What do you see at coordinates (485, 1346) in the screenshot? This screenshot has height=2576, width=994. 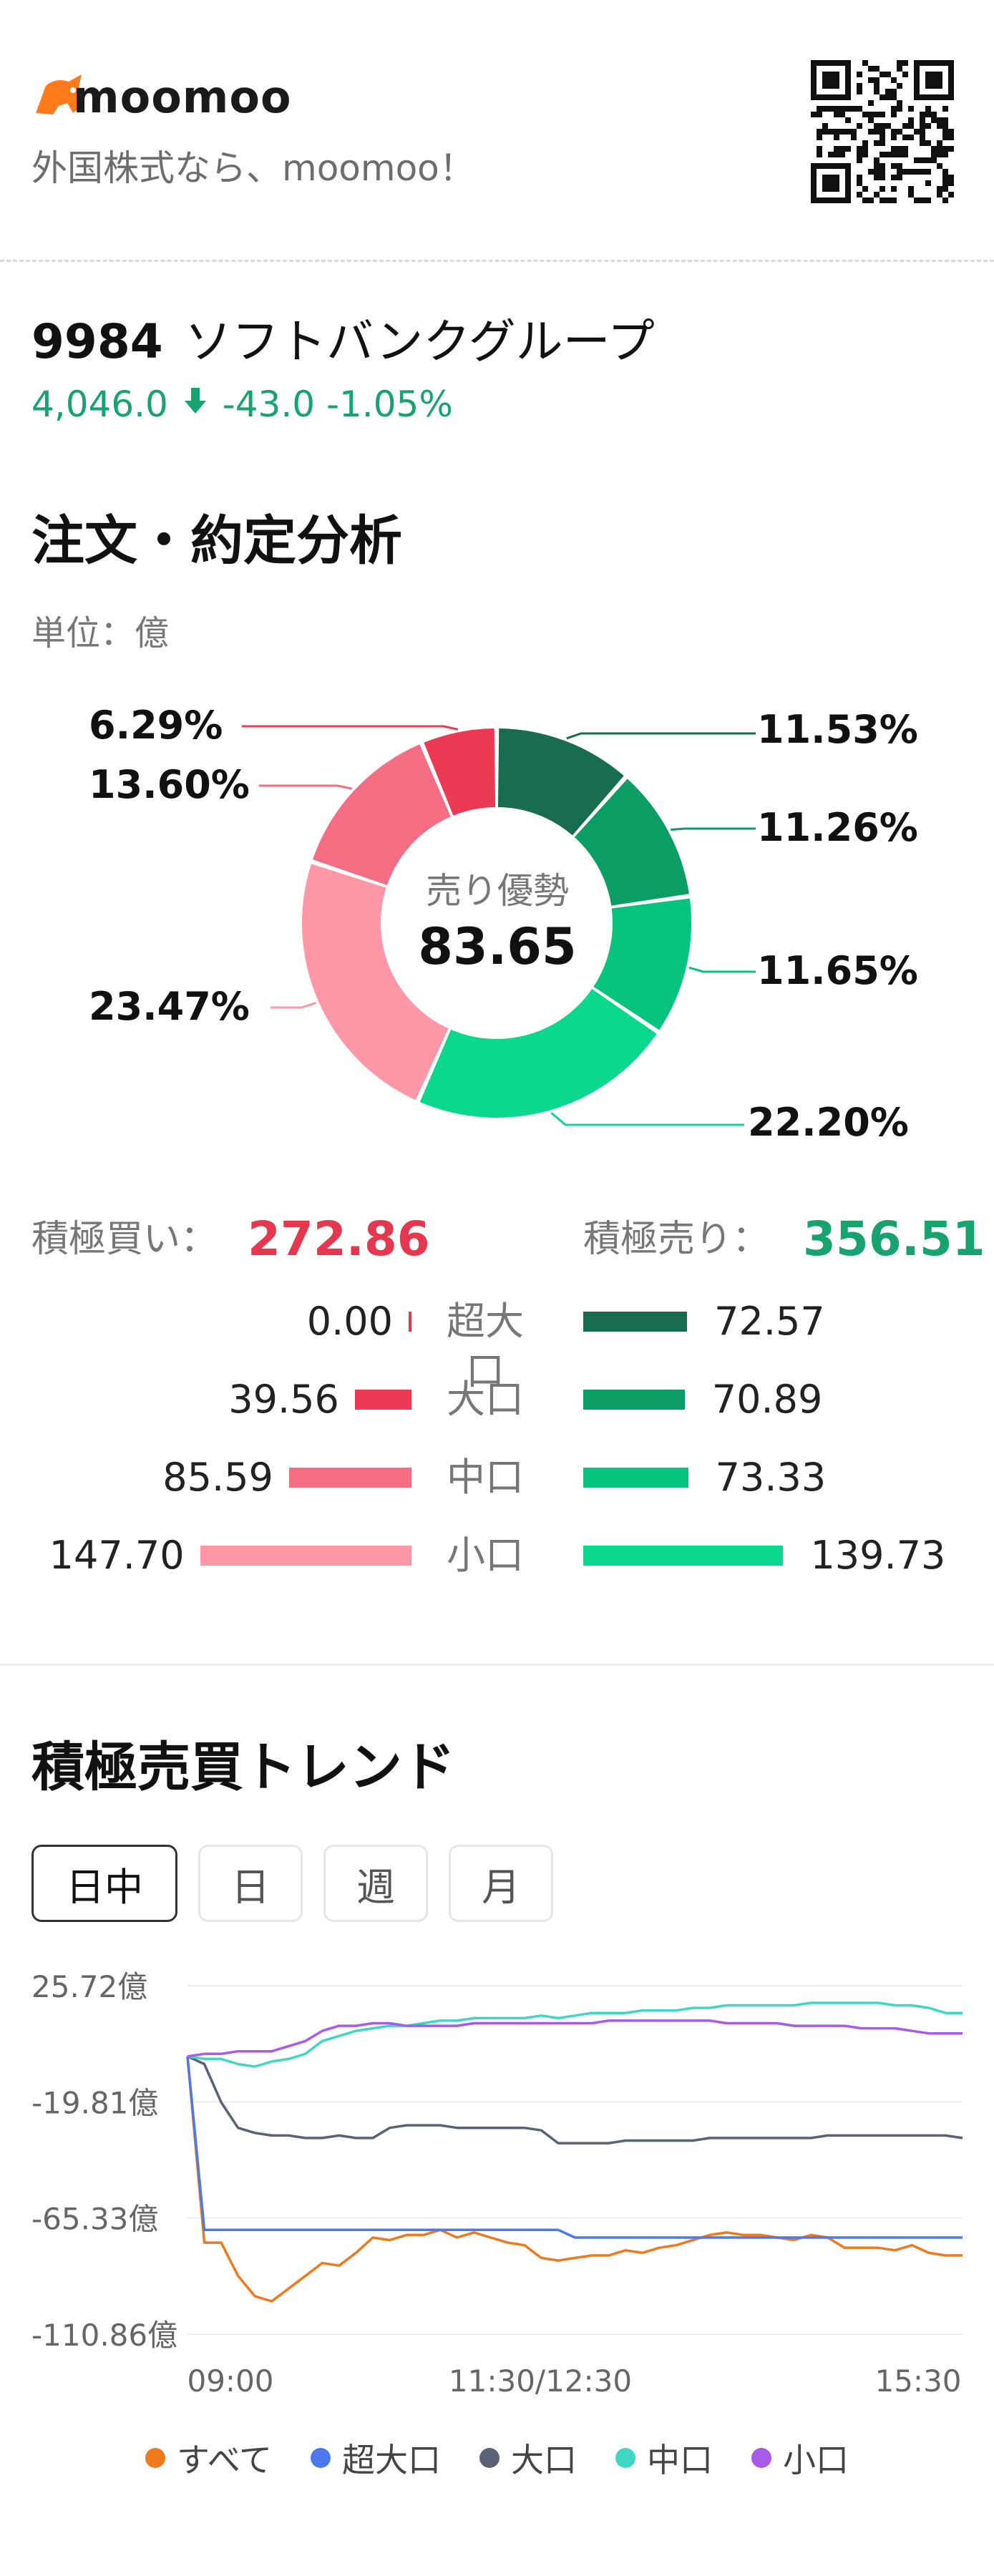 I see `size-label: 超大口` at bounding box center [485, 1346].